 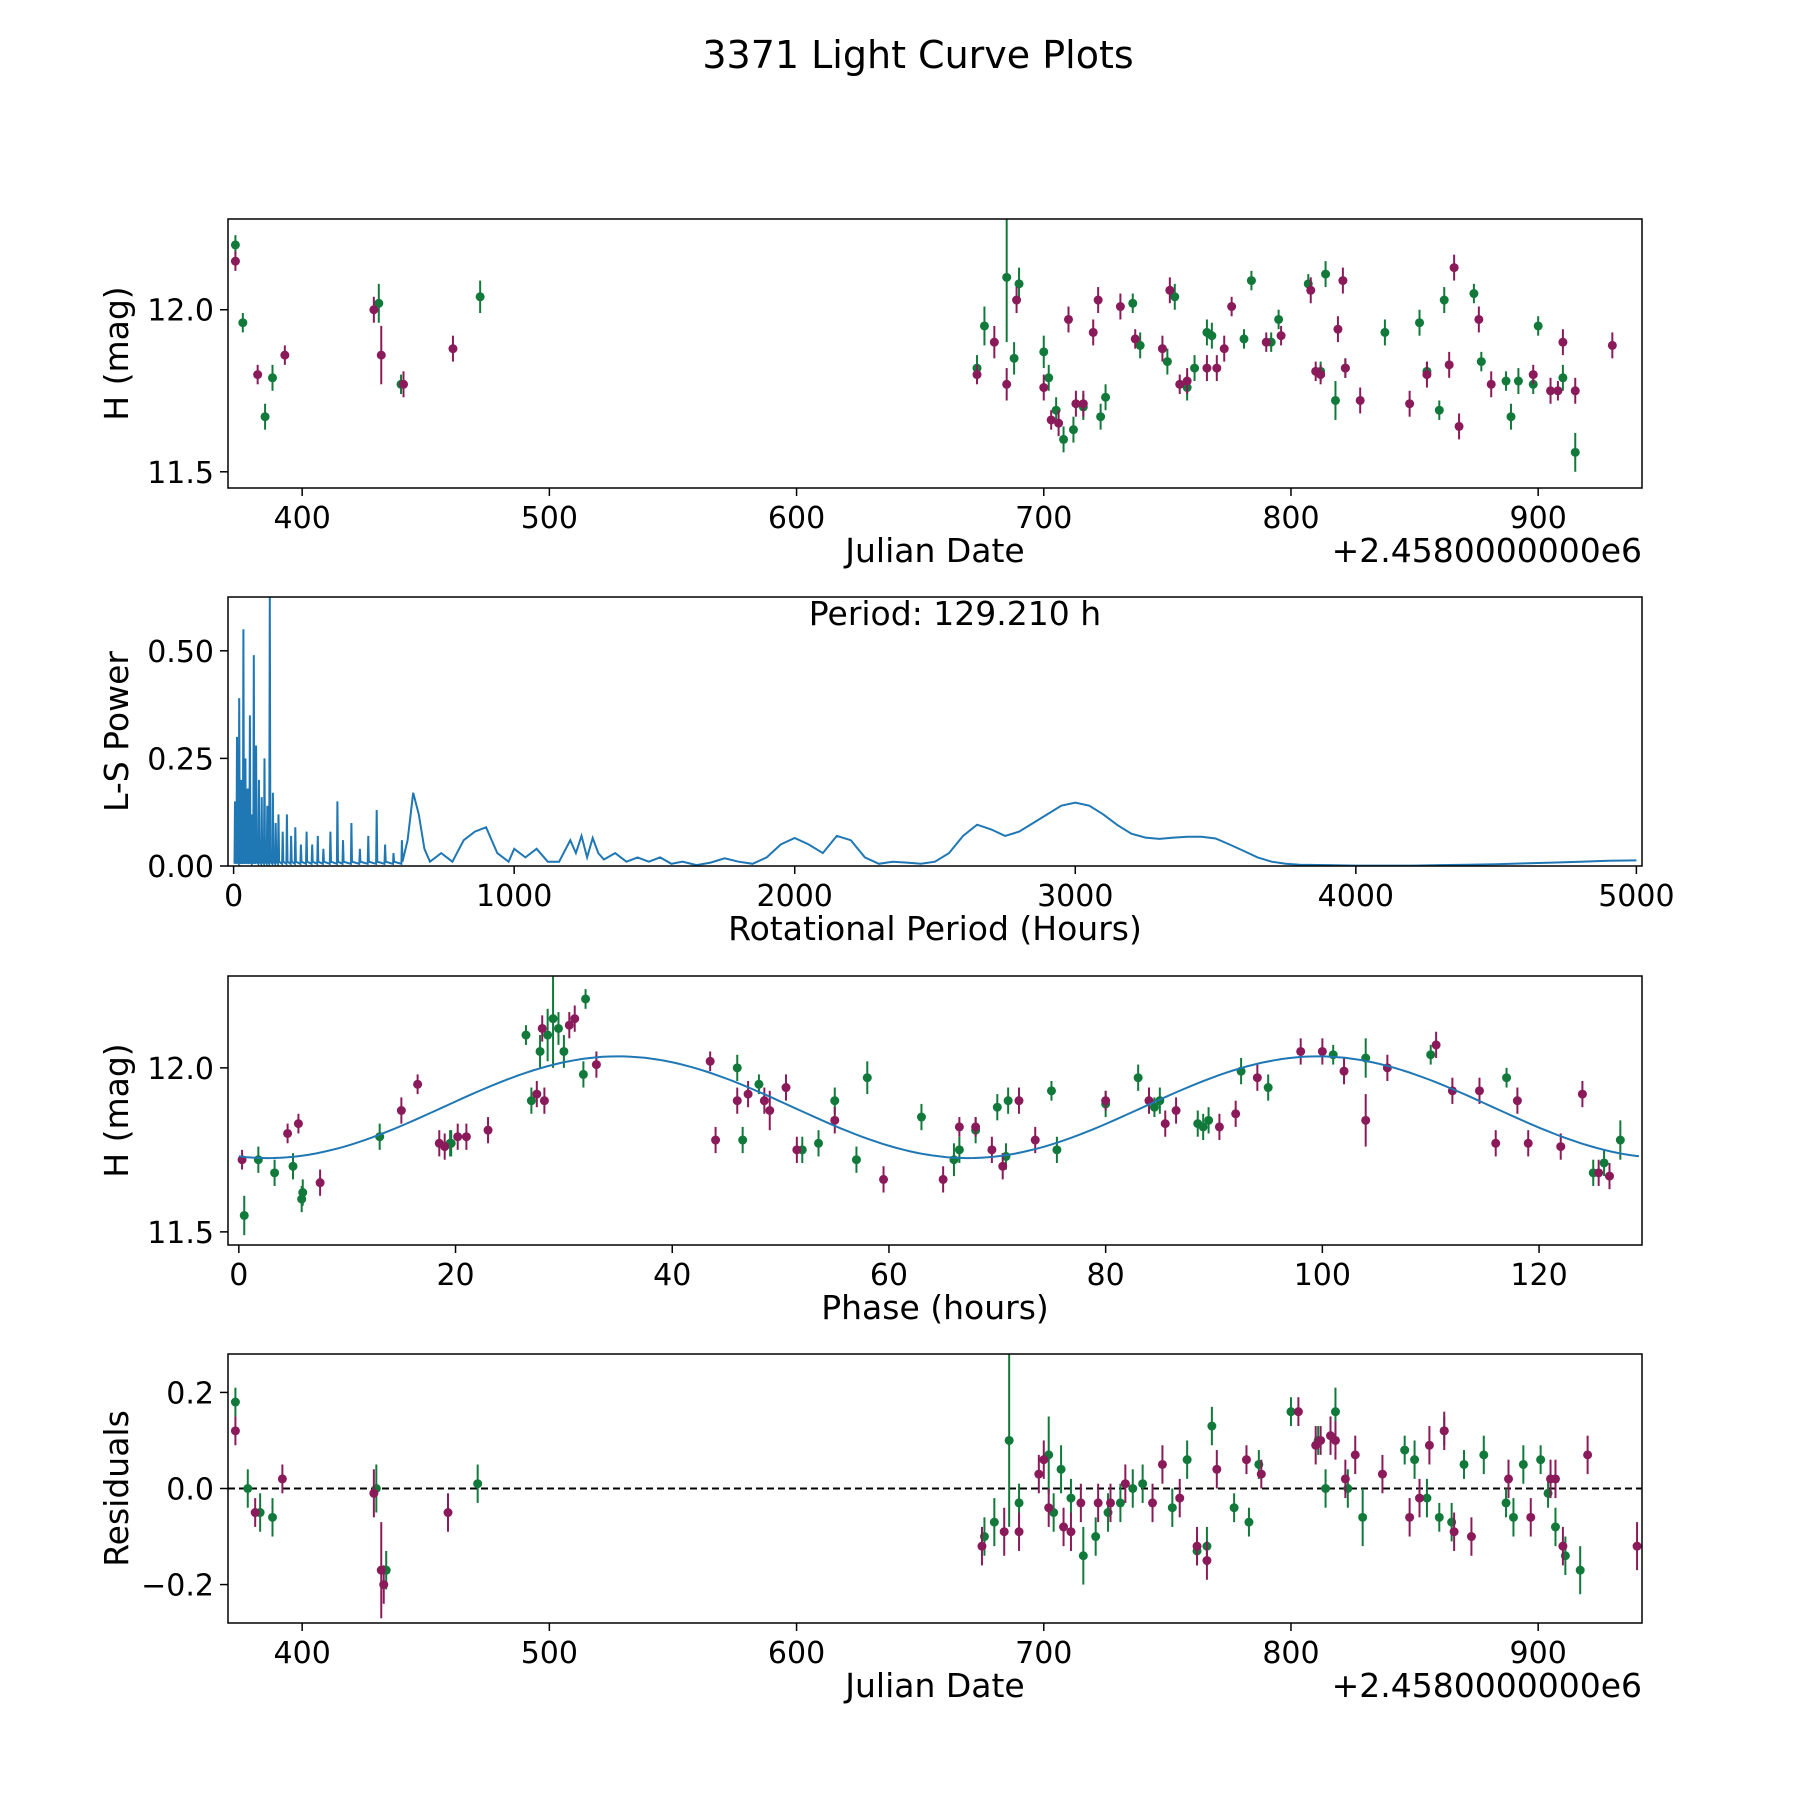 I want to click on periodogram-axes-frame, so click(x=935, y=731).